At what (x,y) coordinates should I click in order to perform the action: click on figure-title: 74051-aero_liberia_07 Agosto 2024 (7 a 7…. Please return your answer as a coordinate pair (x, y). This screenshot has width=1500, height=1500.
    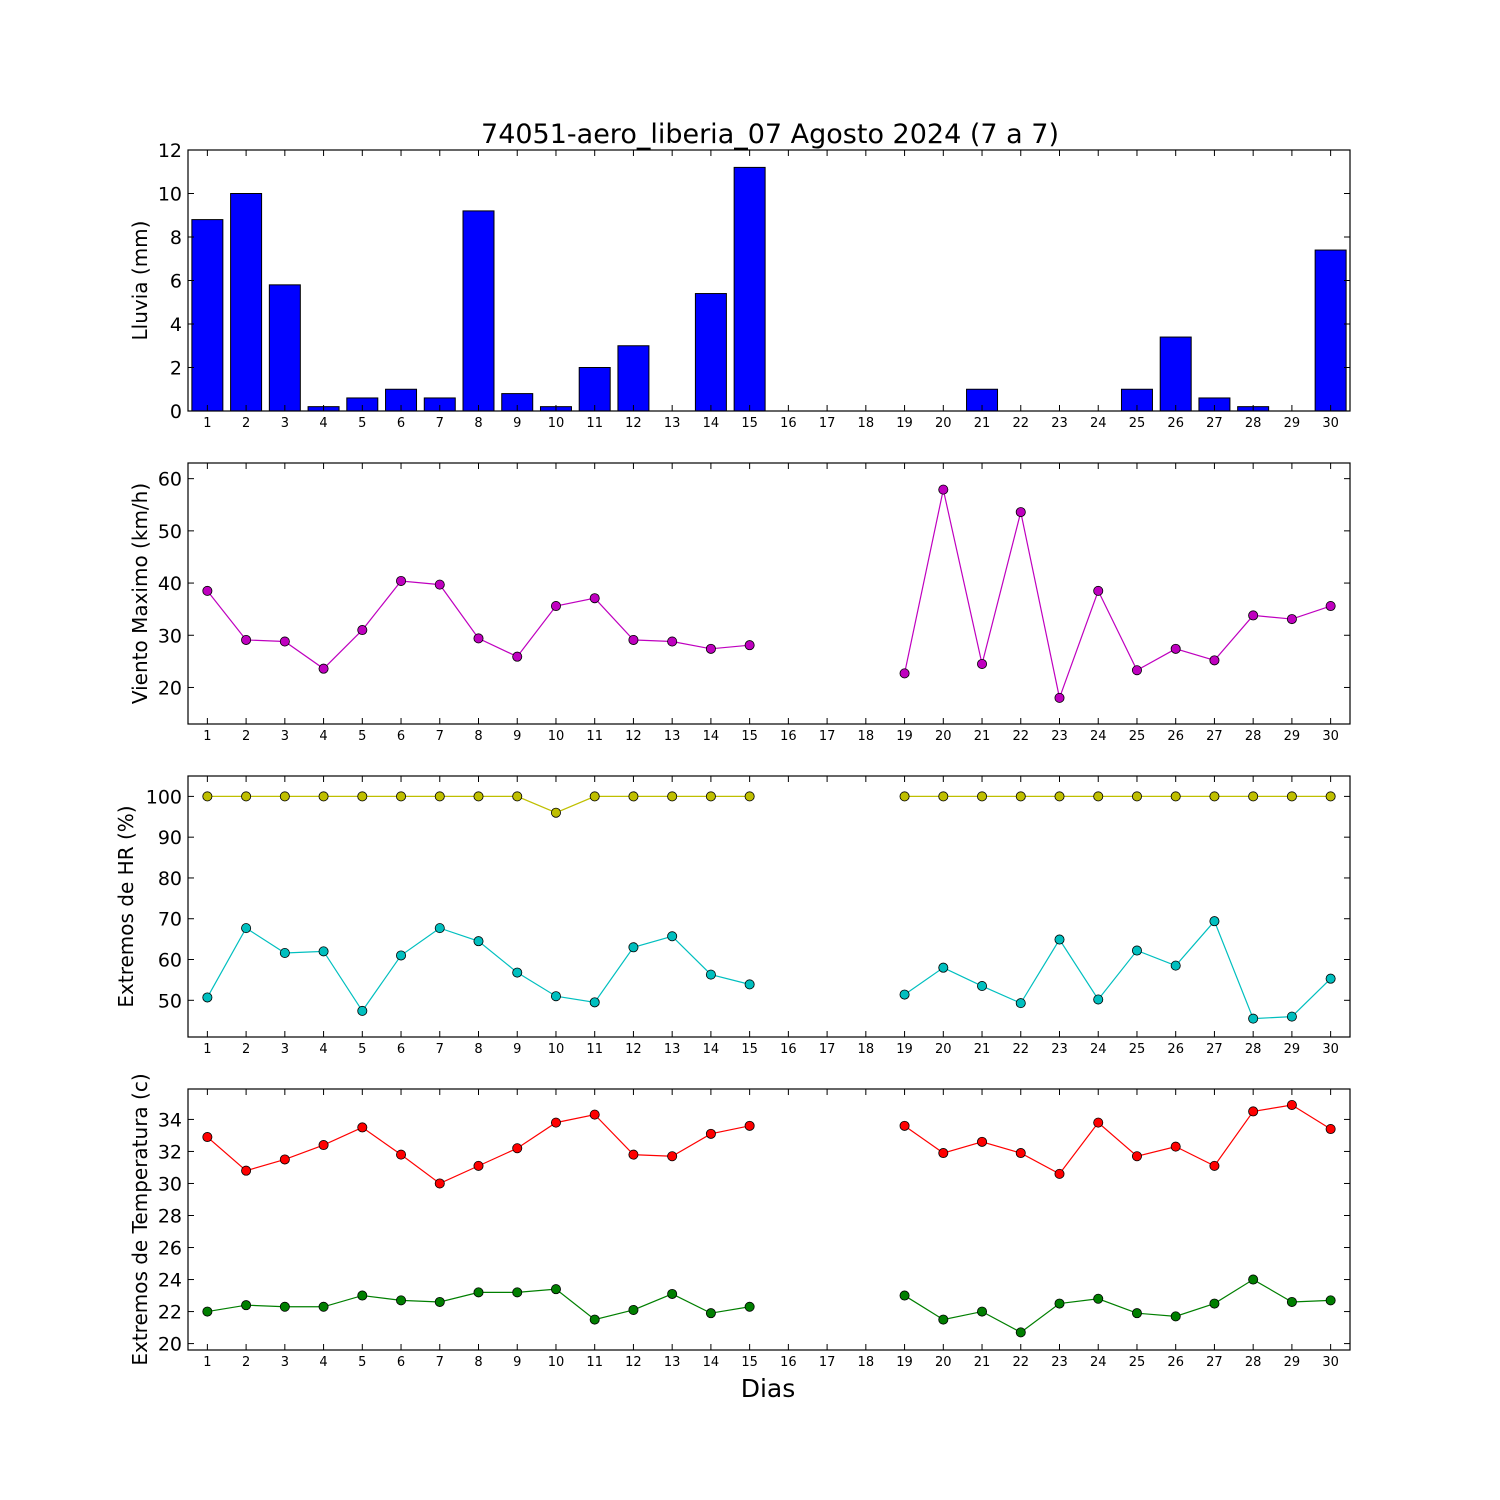
    Looking at the image, I should click on (770, 134).